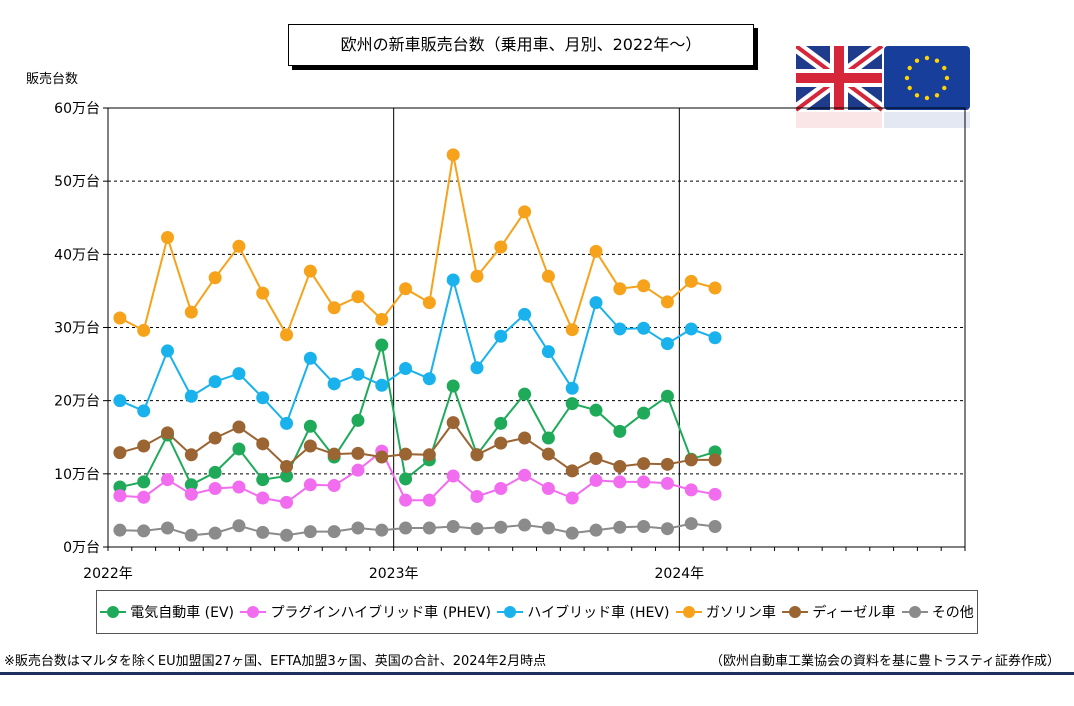 This screenshot has width=1074, height=706. I want to click on legend-item: その他, so click(937, 612).